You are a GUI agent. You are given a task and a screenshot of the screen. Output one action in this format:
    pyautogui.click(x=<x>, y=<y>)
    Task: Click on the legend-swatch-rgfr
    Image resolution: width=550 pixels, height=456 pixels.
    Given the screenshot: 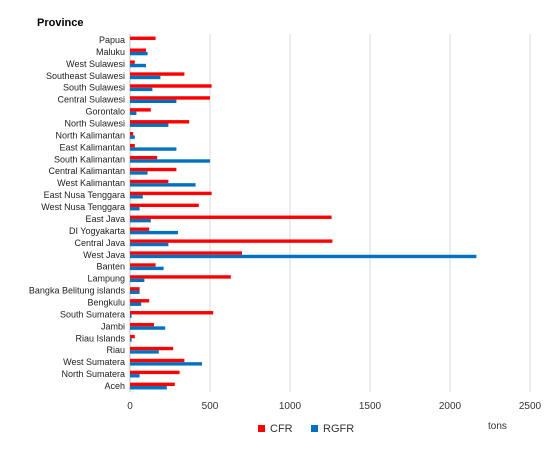 What is the action you would take?
    pyautogui.click(x=314, y=428)
    